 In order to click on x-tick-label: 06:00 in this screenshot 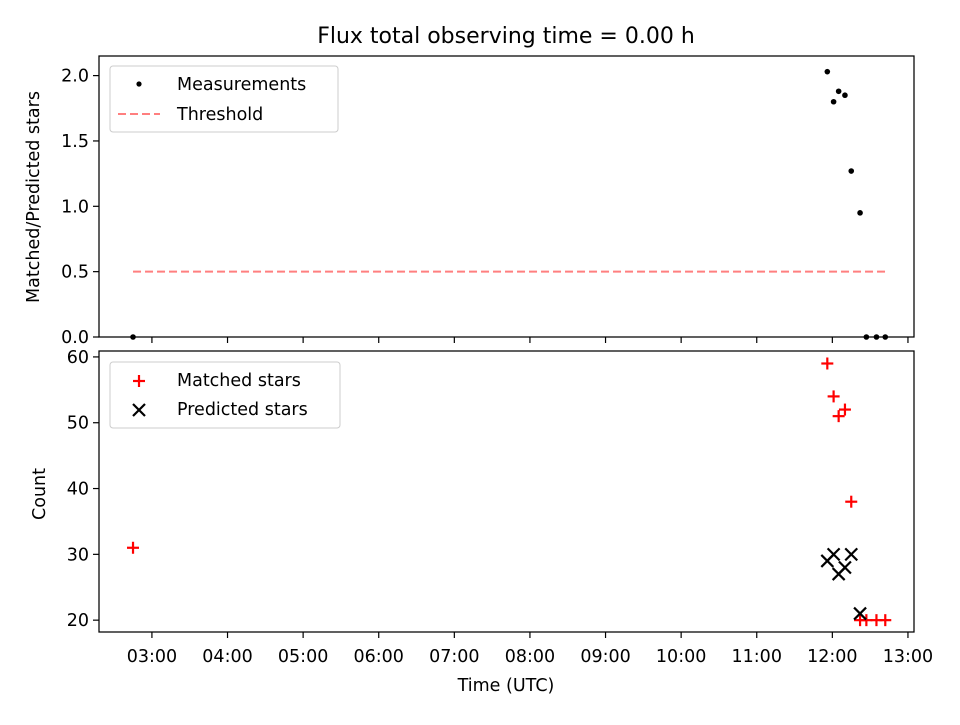, I will do `click(379, 657)`.